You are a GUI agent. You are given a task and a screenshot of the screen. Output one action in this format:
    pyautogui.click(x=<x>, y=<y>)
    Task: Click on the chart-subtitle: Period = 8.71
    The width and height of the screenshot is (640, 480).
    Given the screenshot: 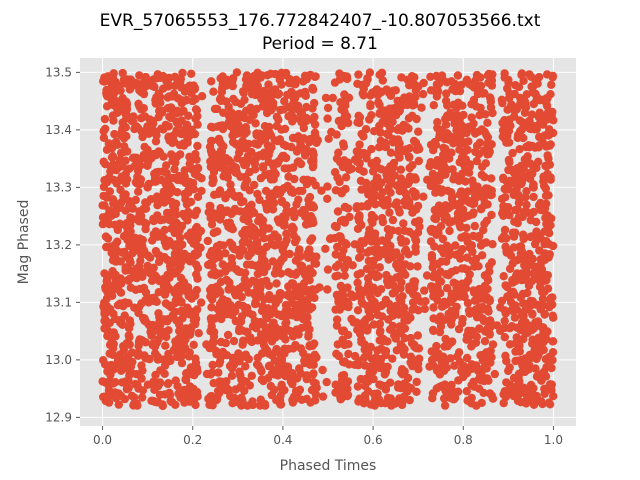 What is the action you would take?
    pyautogui.click(x=320, y=44)
    